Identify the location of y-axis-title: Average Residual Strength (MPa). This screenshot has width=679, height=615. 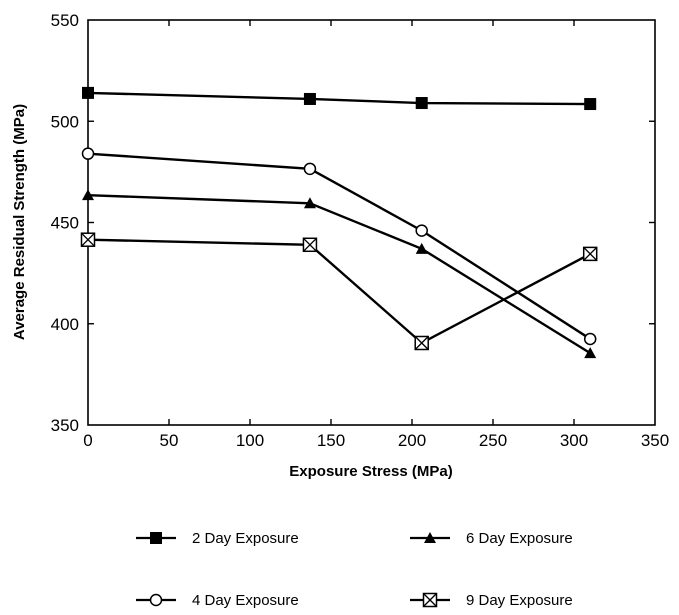
(19, 222).